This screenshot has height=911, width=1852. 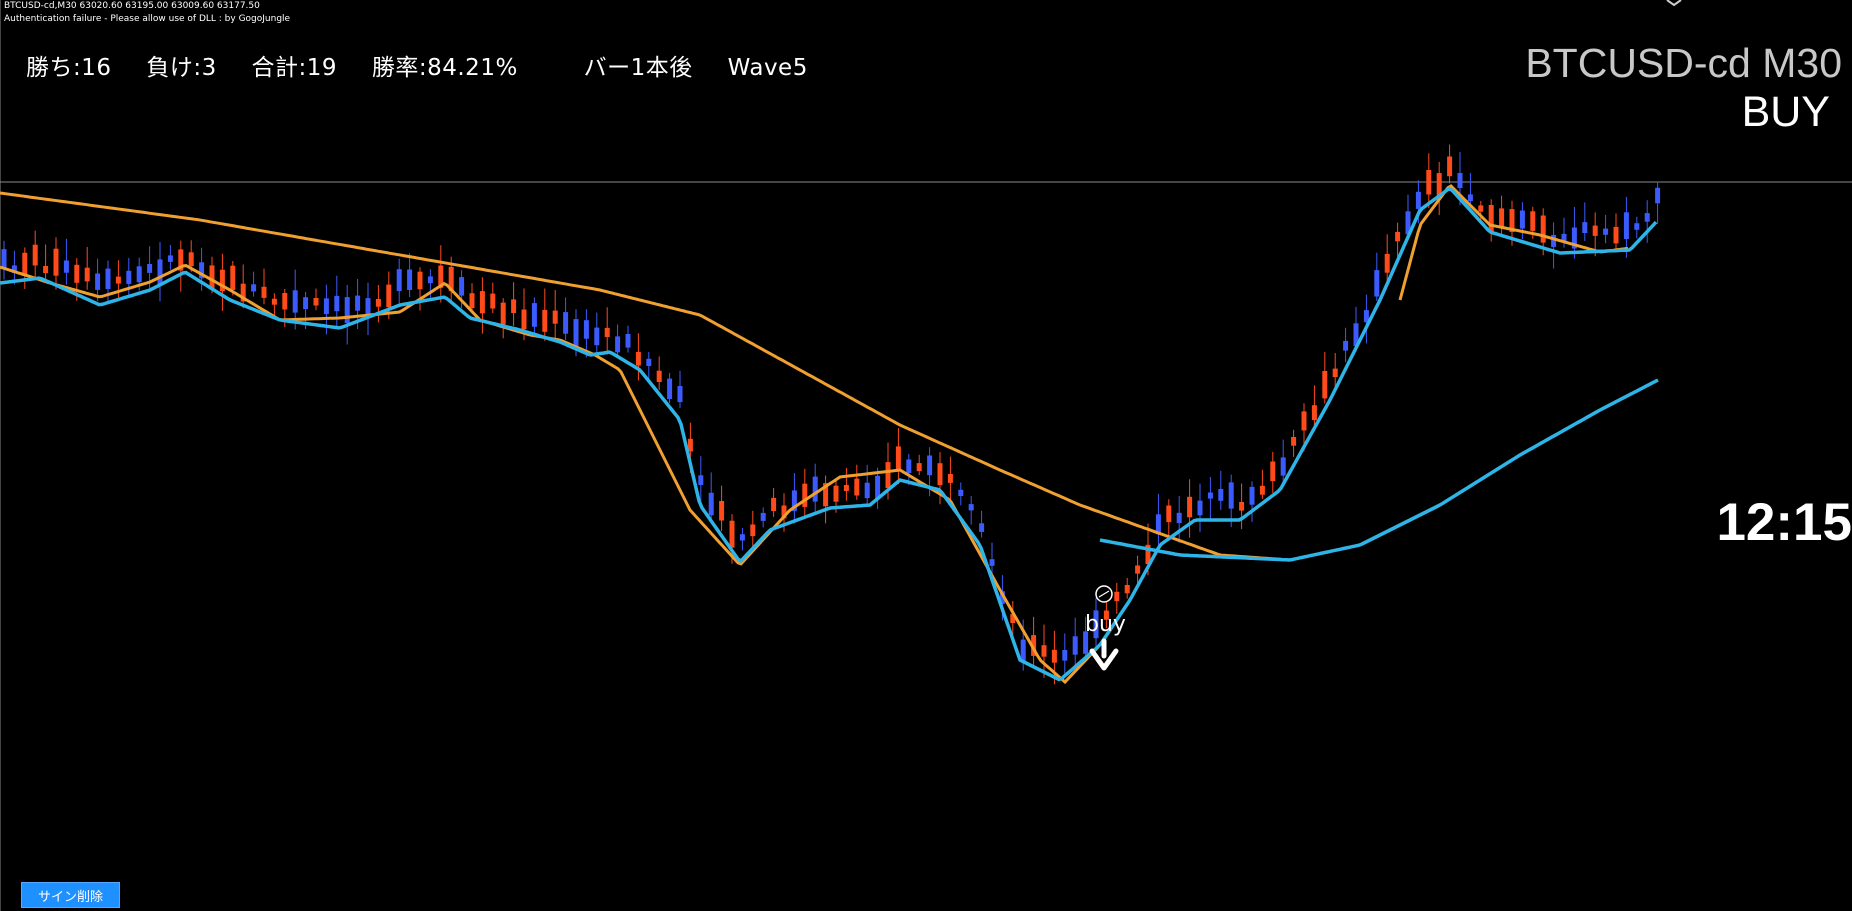 What do you see at coordinates (69, 68) in the screenshot?
I see `wins-count: 勝ち:16` at bounding box center [69, 68].